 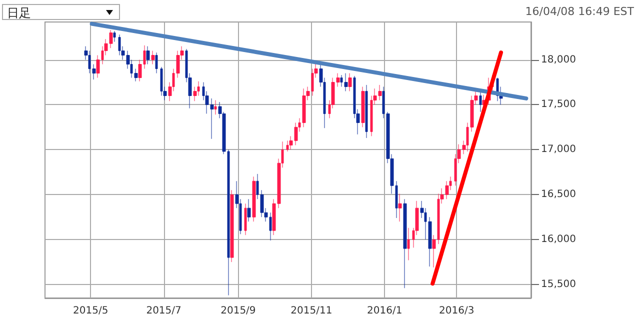 I want to click on dropdown-field: 日足, so click(x=61, y=12).